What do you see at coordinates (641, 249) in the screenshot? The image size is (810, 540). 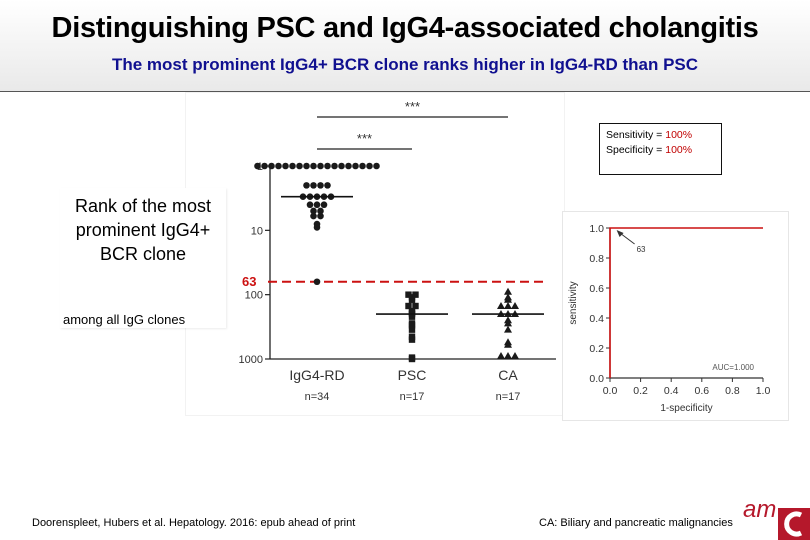 I see `roc-annotation-label: 63` at bounding box center [641, 249].